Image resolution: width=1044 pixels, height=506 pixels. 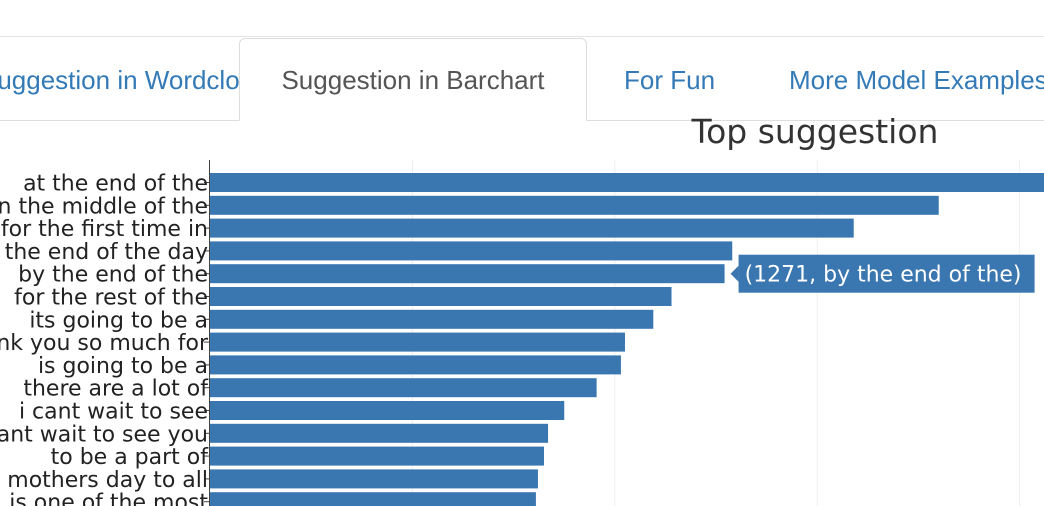 I want to click on y-tick-label: i cant wait to see, so click(x=113, y=412).